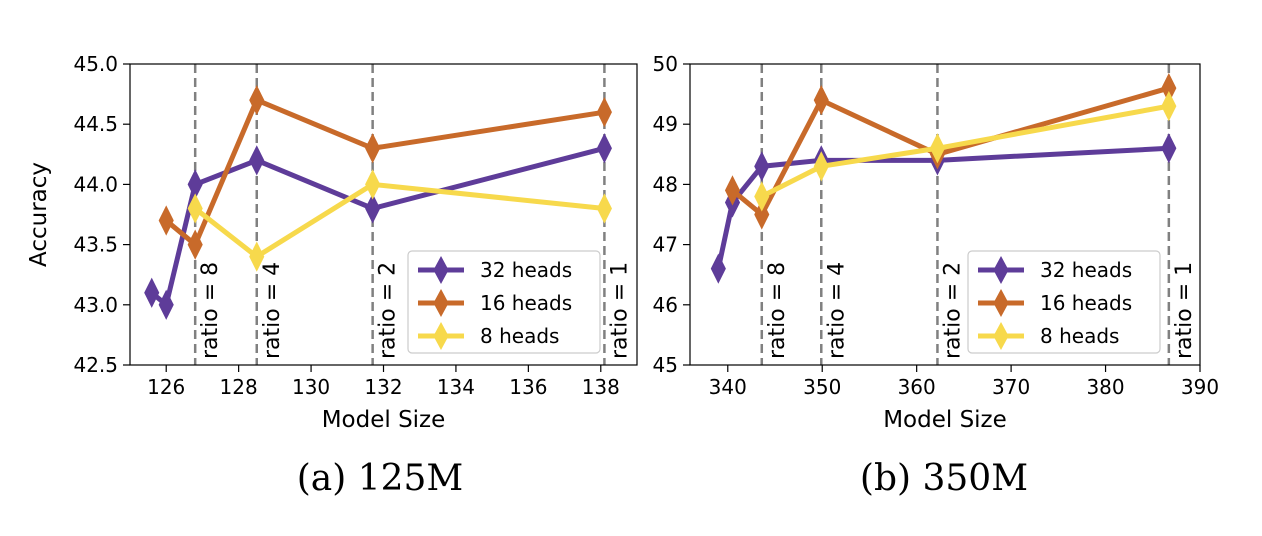 The image size is (1262, 536). What do you see at coordinates (95, 365) in the screenshot?
I see `y-tick-label: 42.5` at bounding box center [95, 365].